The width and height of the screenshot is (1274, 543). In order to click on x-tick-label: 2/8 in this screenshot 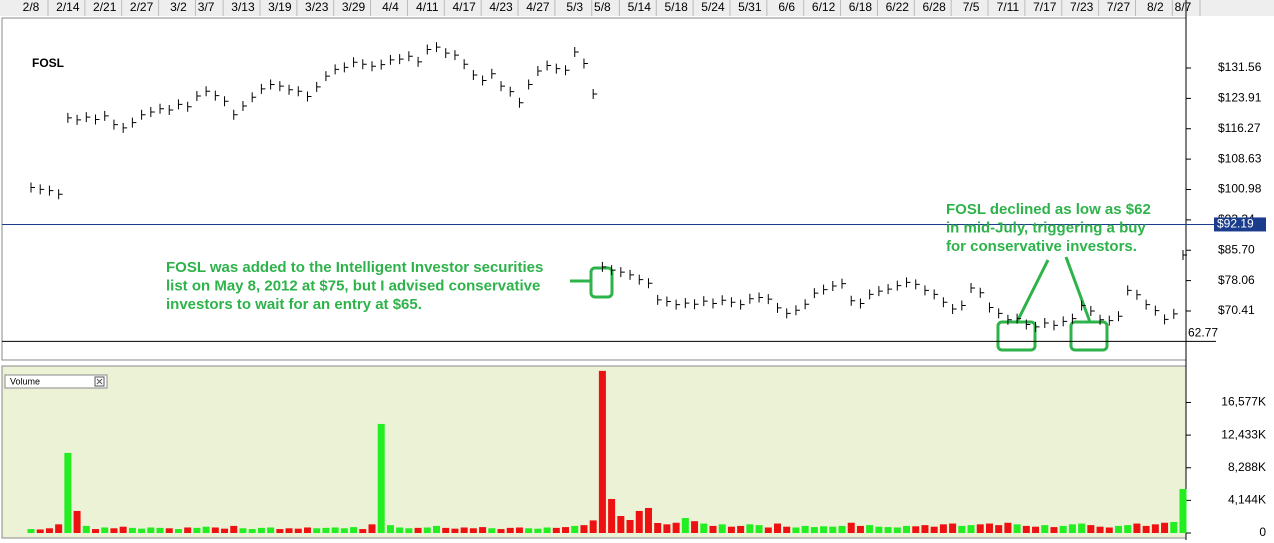, I will do `click(31, 7)`.